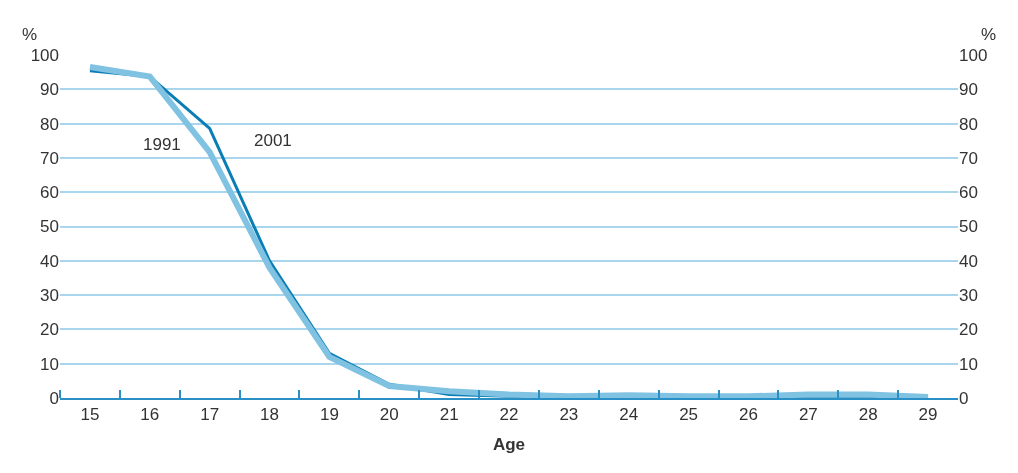 This screenshot has width=1018, height=473. What do you see at coordinates (868, 415) in the screenshot?
I see `x-tick-label: 28` at bounding box center [868, 415].